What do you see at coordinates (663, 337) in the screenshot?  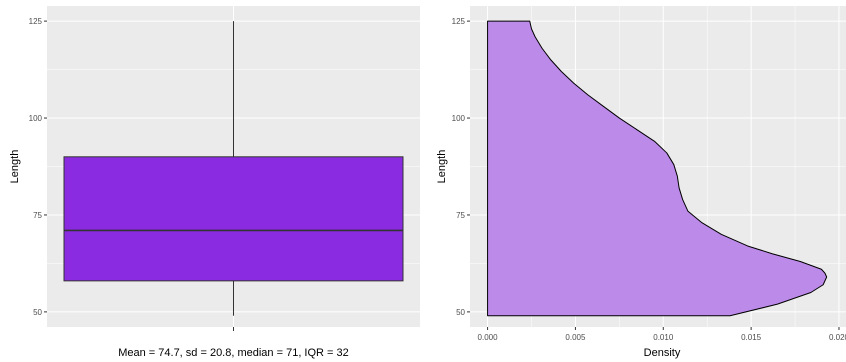 I see `density-x-tick-label: 0.010` at bounding box center [663, 337].